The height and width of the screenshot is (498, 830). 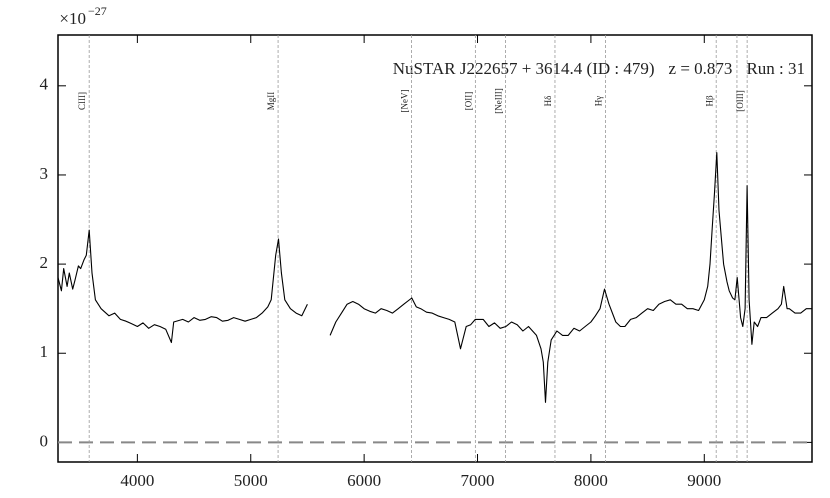 What do you see at coordinates (775, 68) in the screenshot?
I see `annotation-run: Run : 31` at bounding box center [775, 68].